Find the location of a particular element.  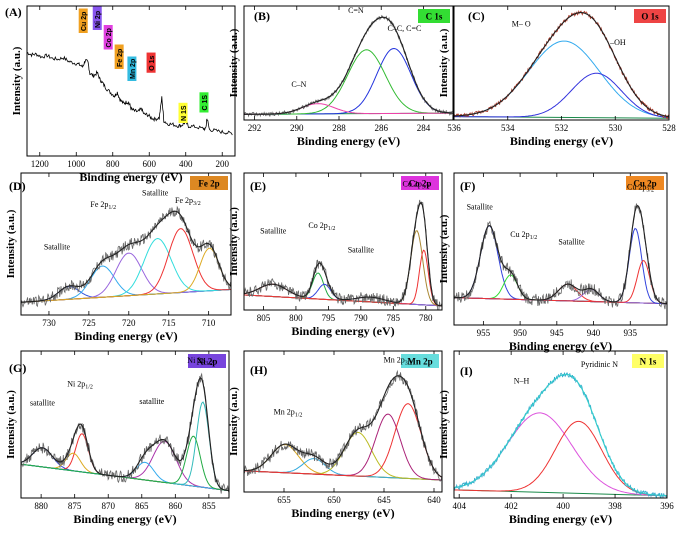

x-tick-label: 640 is located at coordinates (434, 500).